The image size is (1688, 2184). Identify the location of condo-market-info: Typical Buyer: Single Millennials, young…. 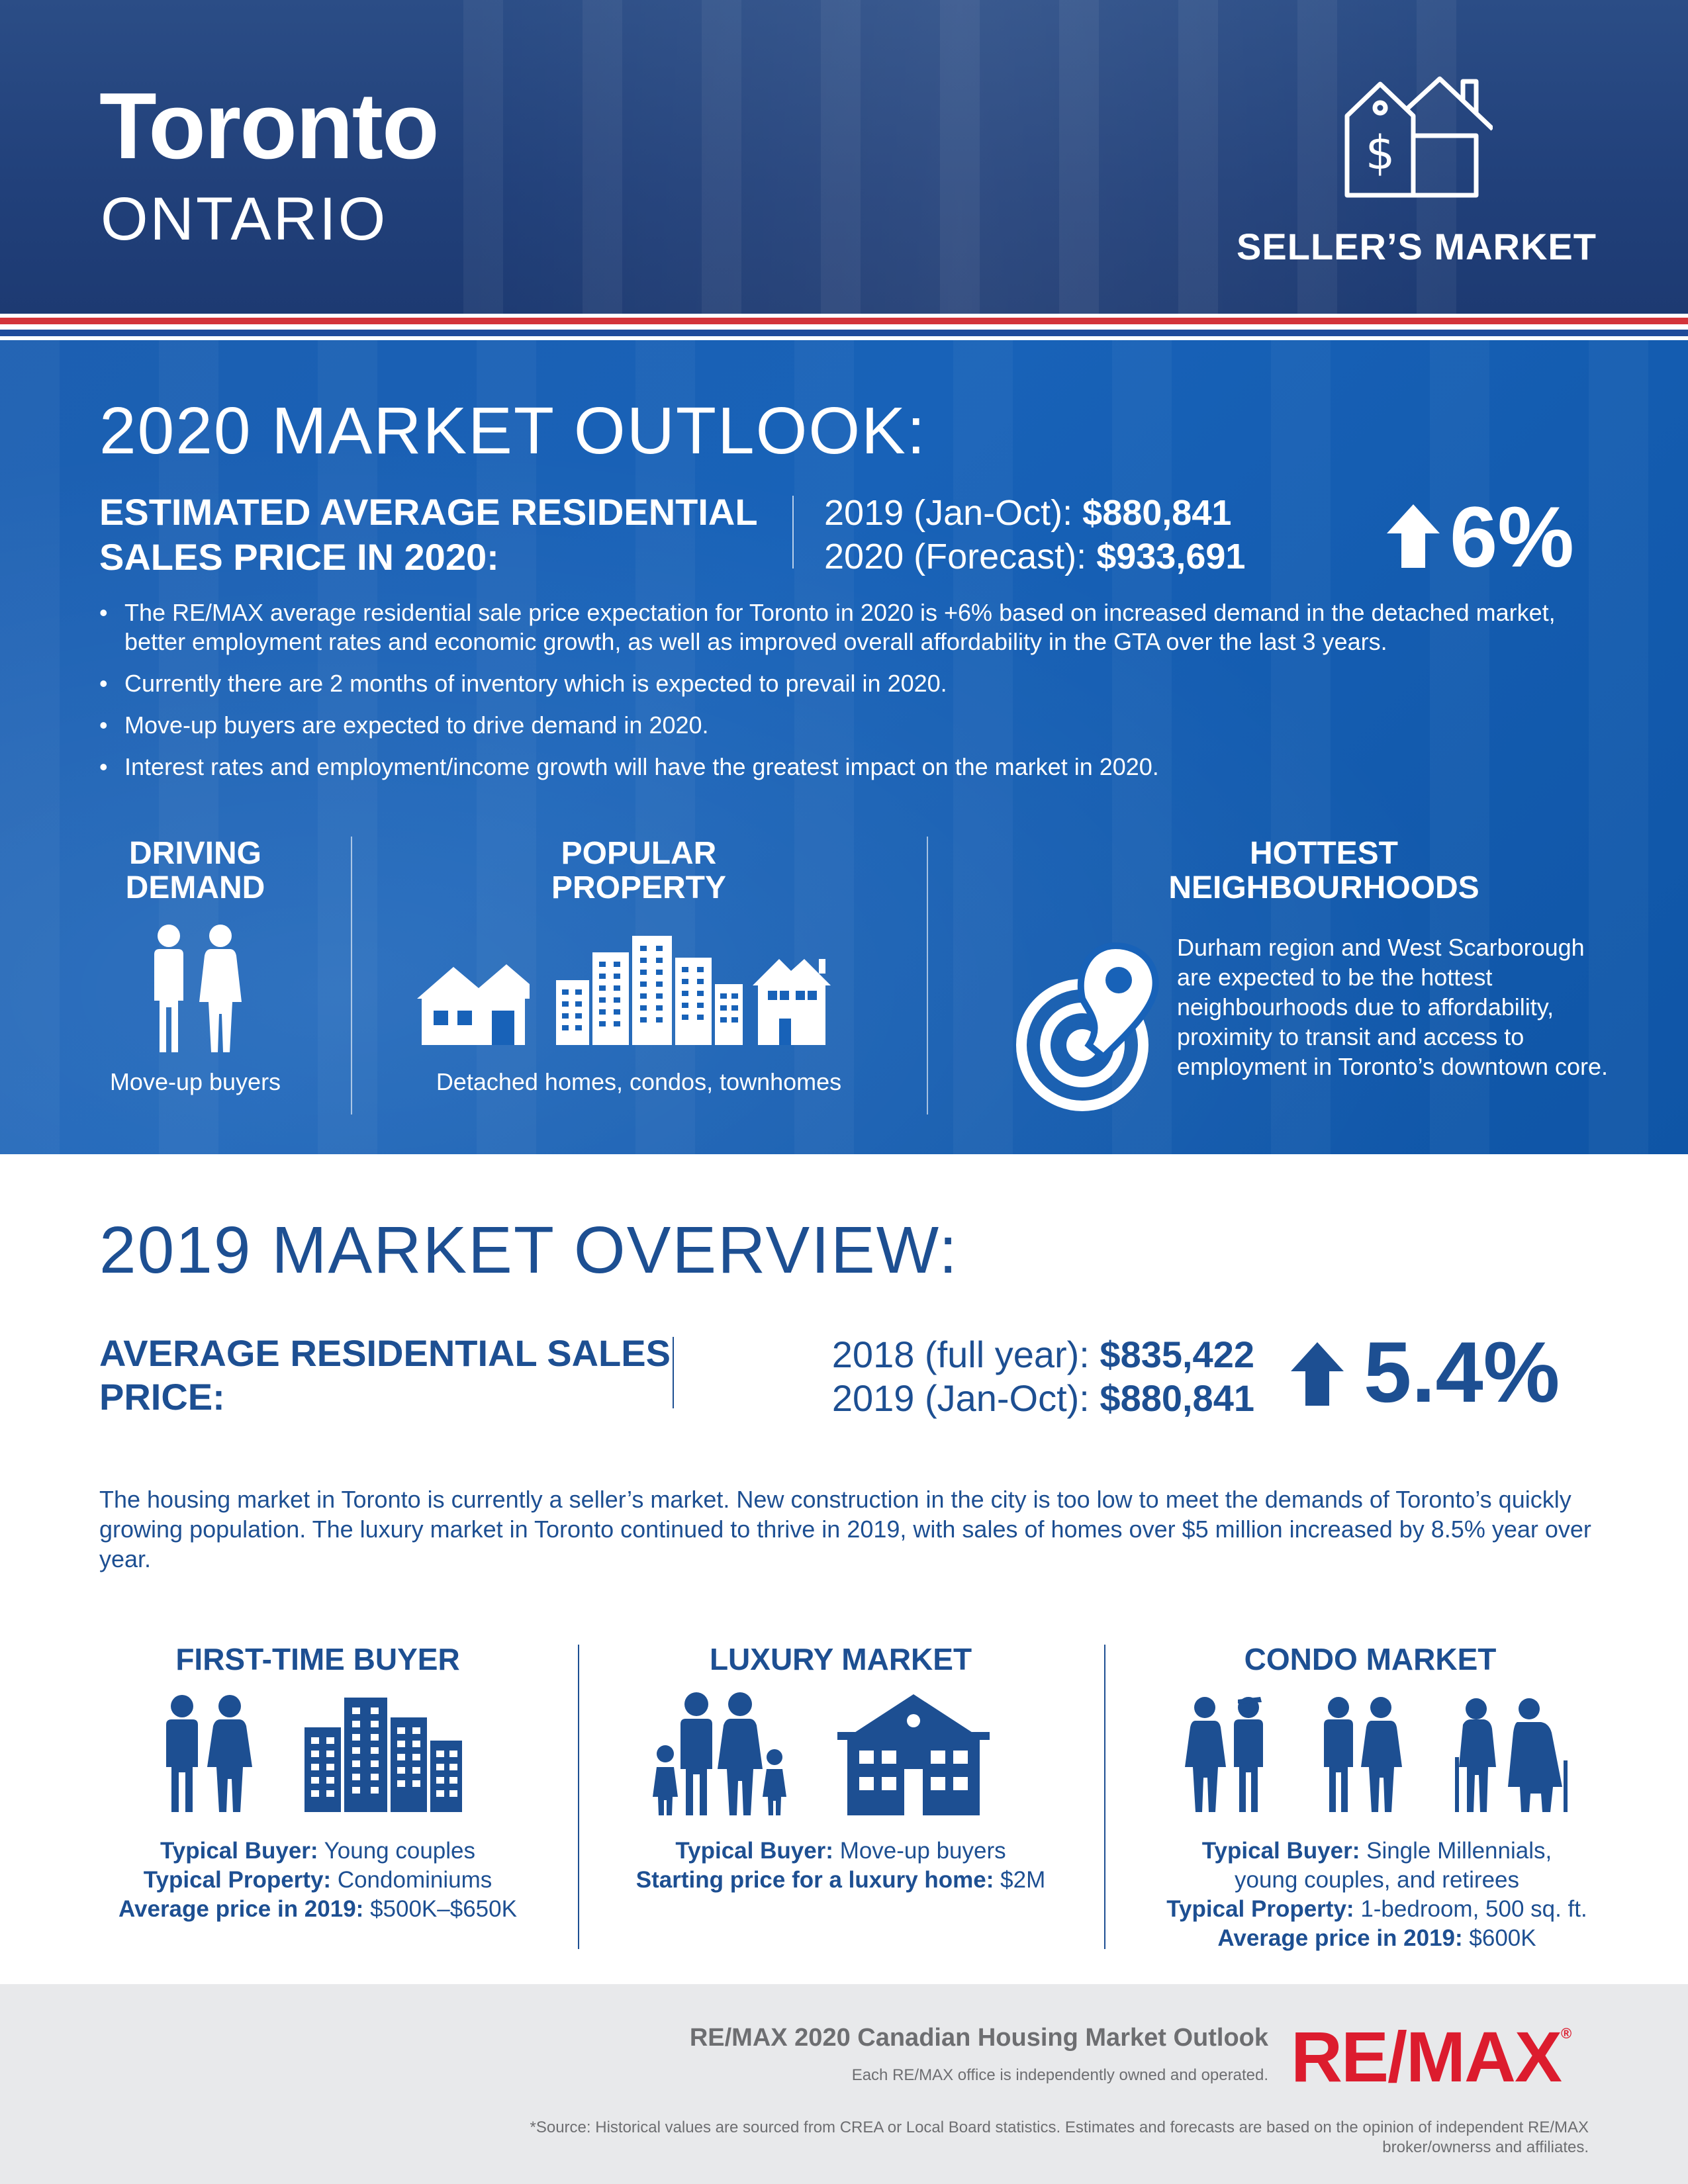
(1376, 1895).